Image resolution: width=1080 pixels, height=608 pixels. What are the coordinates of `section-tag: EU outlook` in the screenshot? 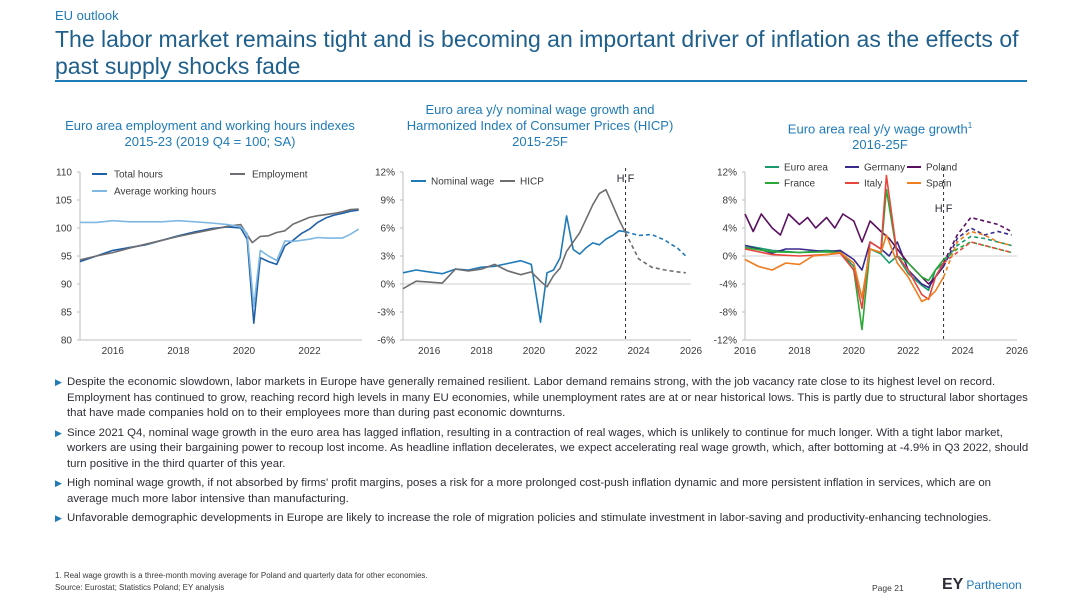 It's located at (87, 15).